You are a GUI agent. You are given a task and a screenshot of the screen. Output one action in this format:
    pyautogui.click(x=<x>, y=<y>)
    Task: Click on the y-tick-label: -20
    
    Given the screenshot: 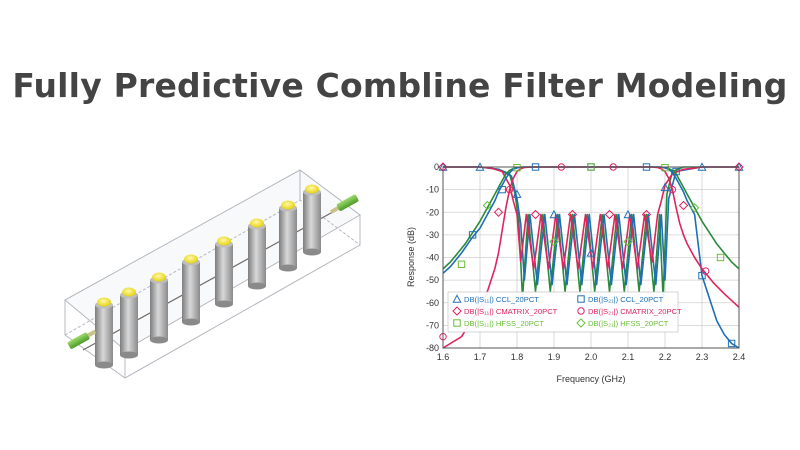 What is the action you would take?
    pyautogui.click(x=432, y=212)
    